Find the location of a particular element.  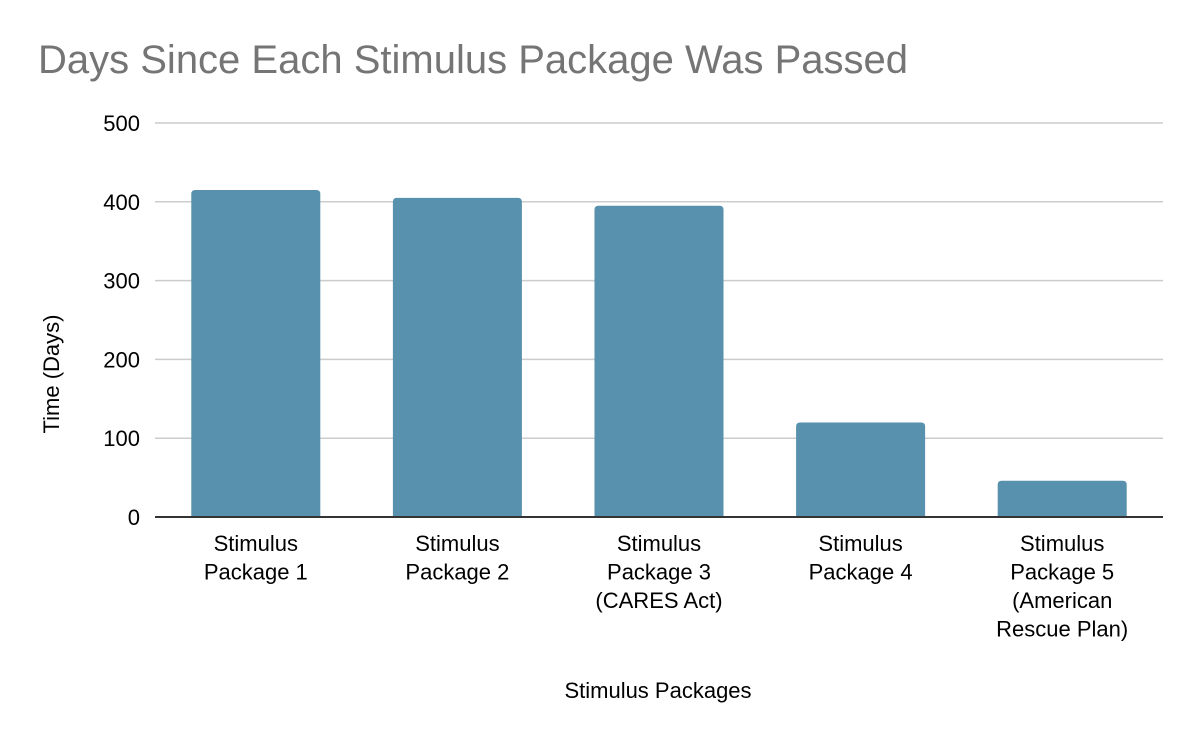

y-tick-label: 300 is located at coordinates (121, 281).